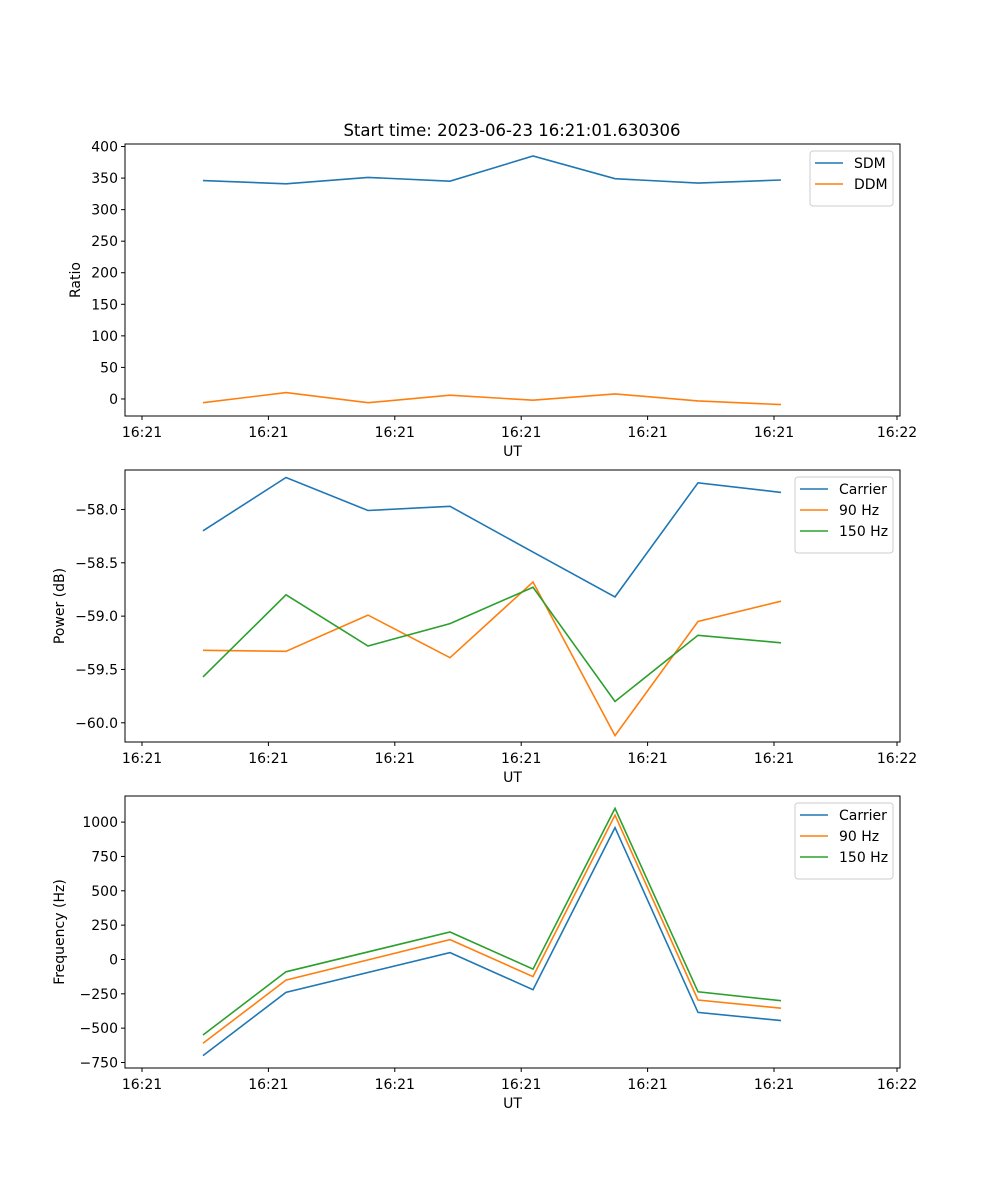 This screenshot has width=1000, height=1200. Describe the element at coordinates (104, 857) in the screenshot. I see `y-tick-label: 750` at that location.